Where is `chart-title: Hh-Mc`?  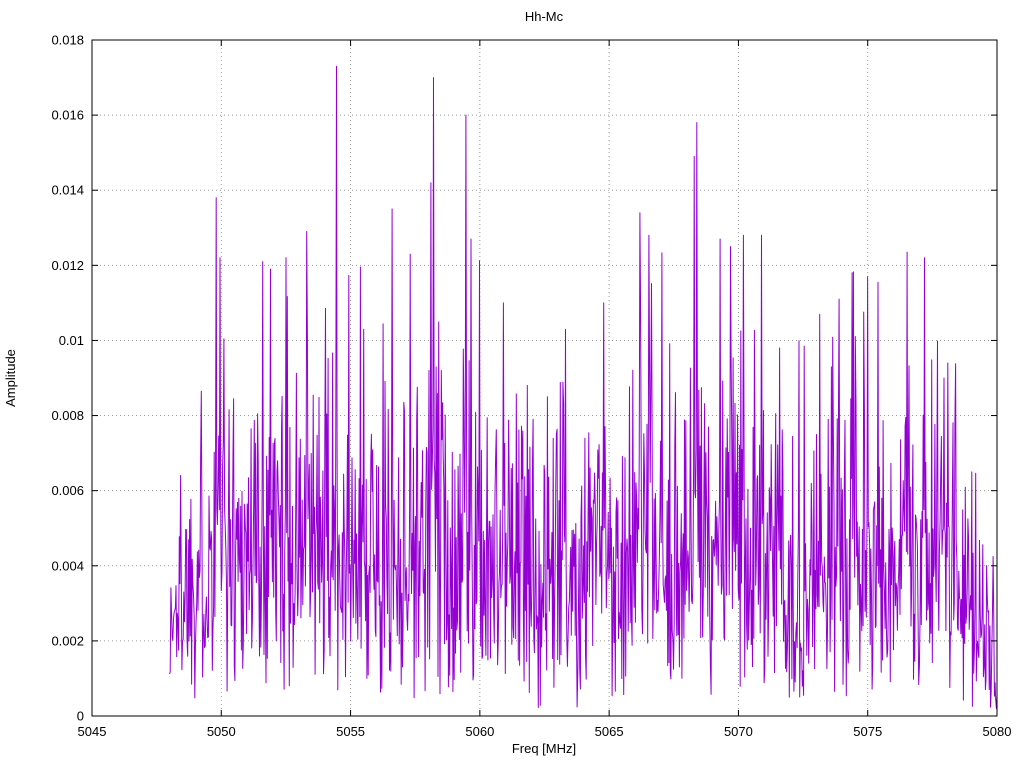
chart-title: Hh-Mc is located at coordinates (544, 16).